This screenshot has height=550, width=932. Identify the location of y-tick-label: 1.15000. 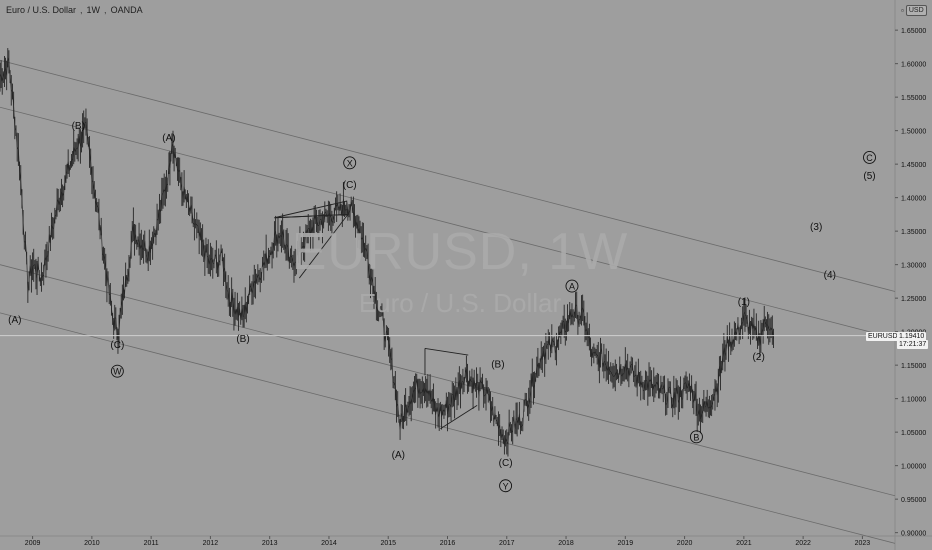
(913, 366).